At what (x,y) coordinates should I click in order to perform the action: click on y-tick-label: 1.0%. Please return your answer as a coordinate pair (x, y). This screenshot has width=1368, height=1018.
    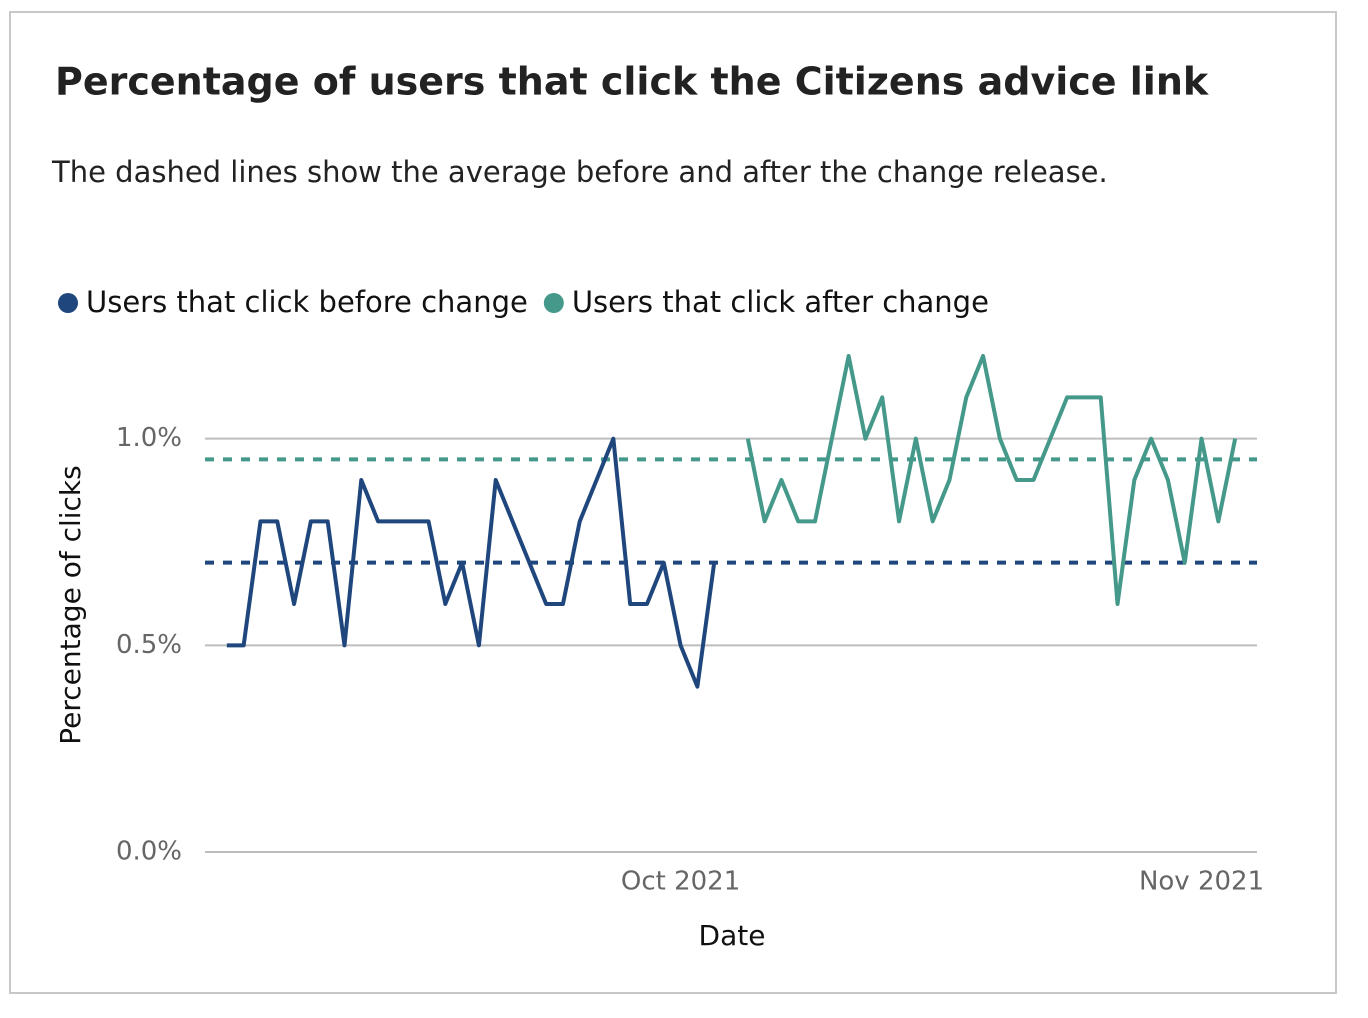
    Looking at the image, I should click on (149, 438).